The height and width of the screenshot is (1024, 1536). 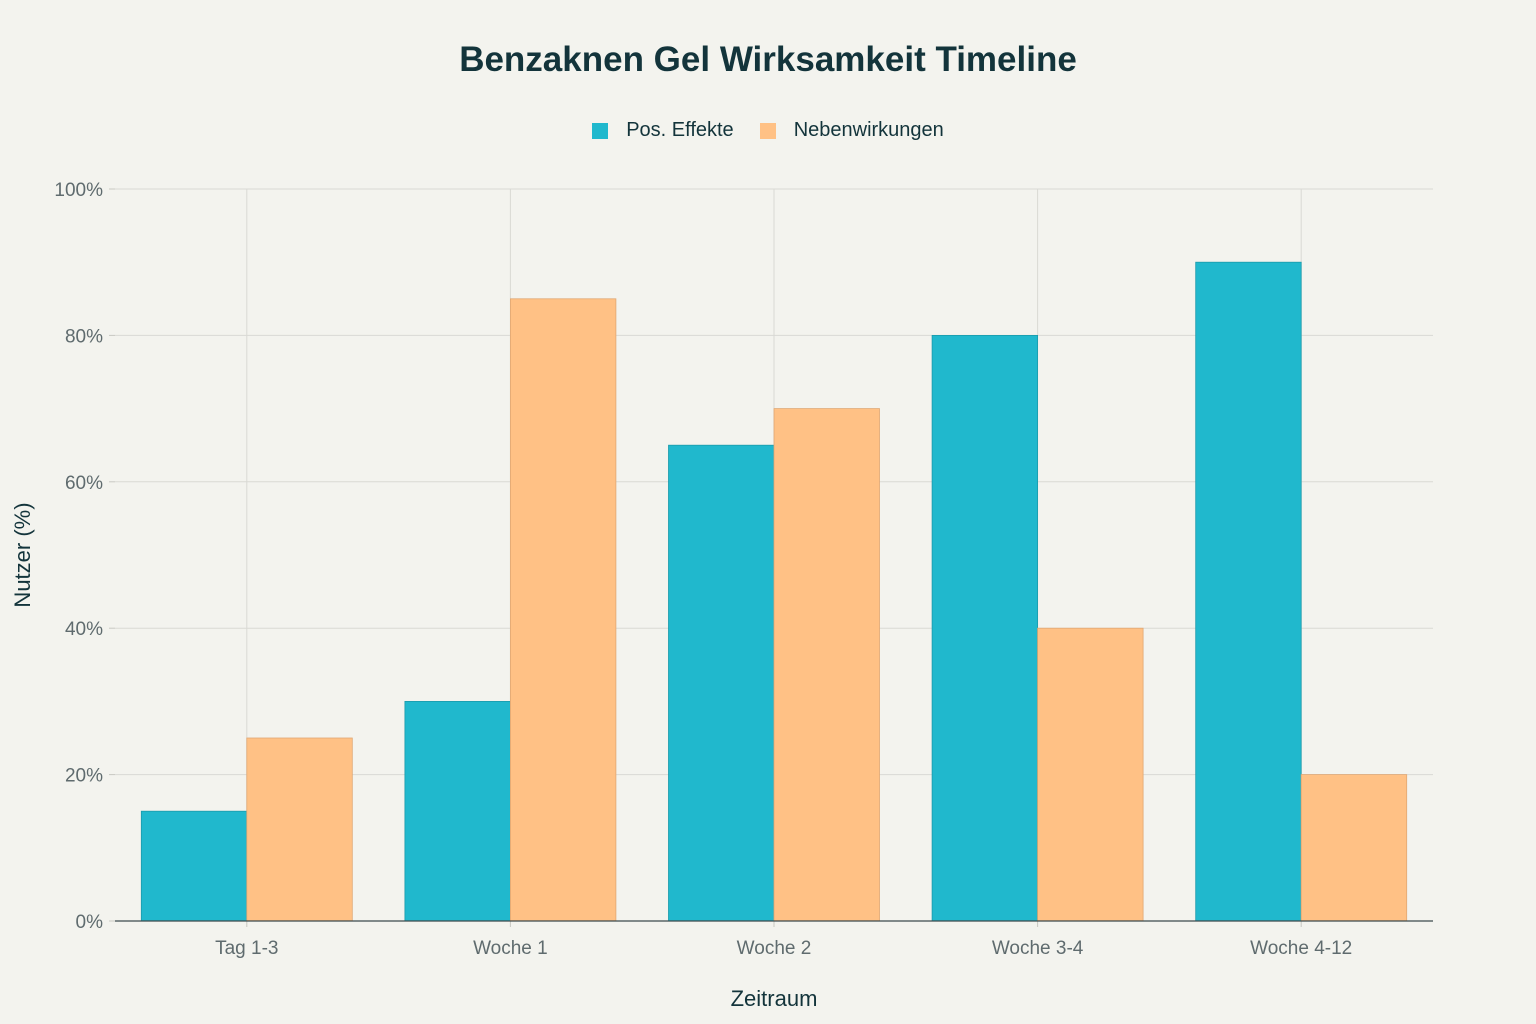 I want to click on legend-swatch-nebenwirkungen, so click(x=767, y=130).